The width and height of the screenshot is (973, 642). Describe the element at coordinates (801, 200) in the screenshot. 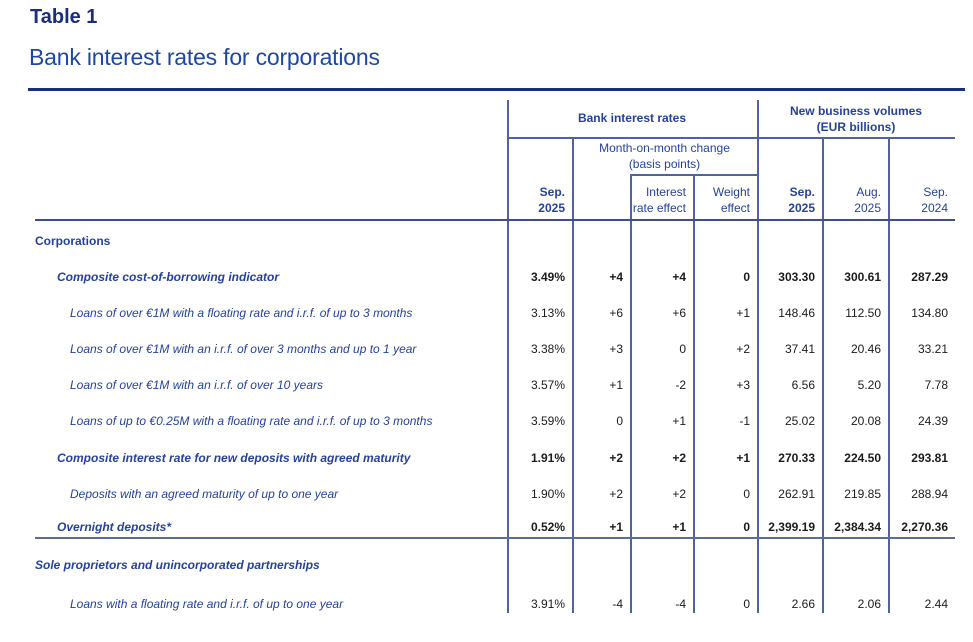

I see `column-header-volume-sep-2025: Sep. 2025` at that location.